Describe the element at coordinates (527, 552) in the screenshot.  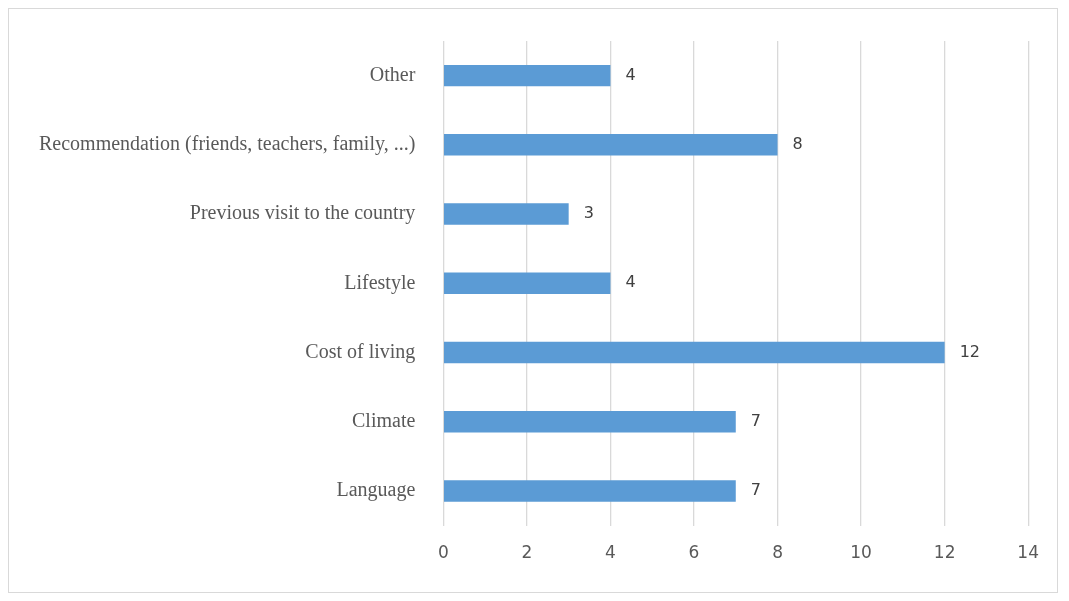
I see `x-tick-label: 2` at that location.